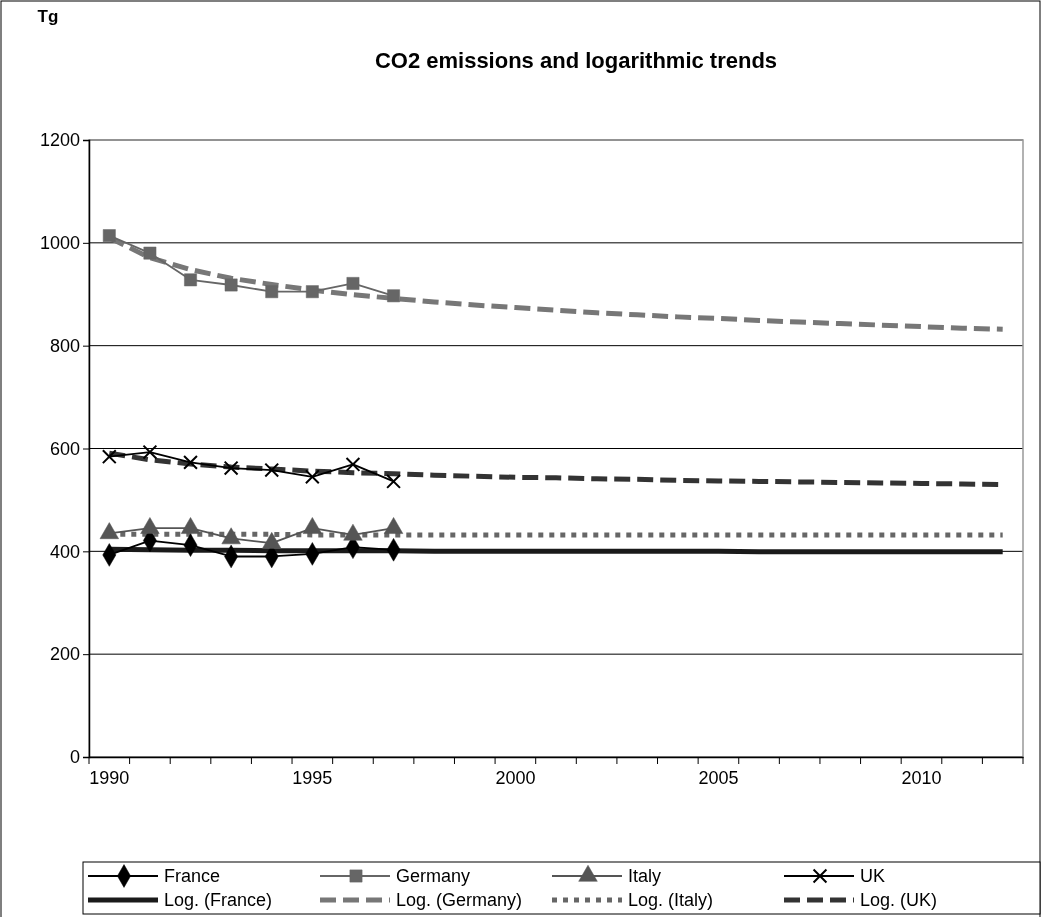  Describe the element at coordinates (48, 16) in the screenshot. I see `text: Tg` at that location.